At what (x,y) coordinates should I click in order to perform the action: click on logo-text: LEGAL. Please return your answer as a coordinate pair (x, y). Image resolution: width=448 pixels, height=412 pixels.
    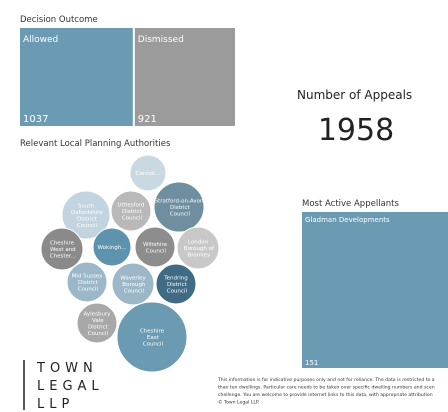
    Looking at the image, I should click on (70, 386).